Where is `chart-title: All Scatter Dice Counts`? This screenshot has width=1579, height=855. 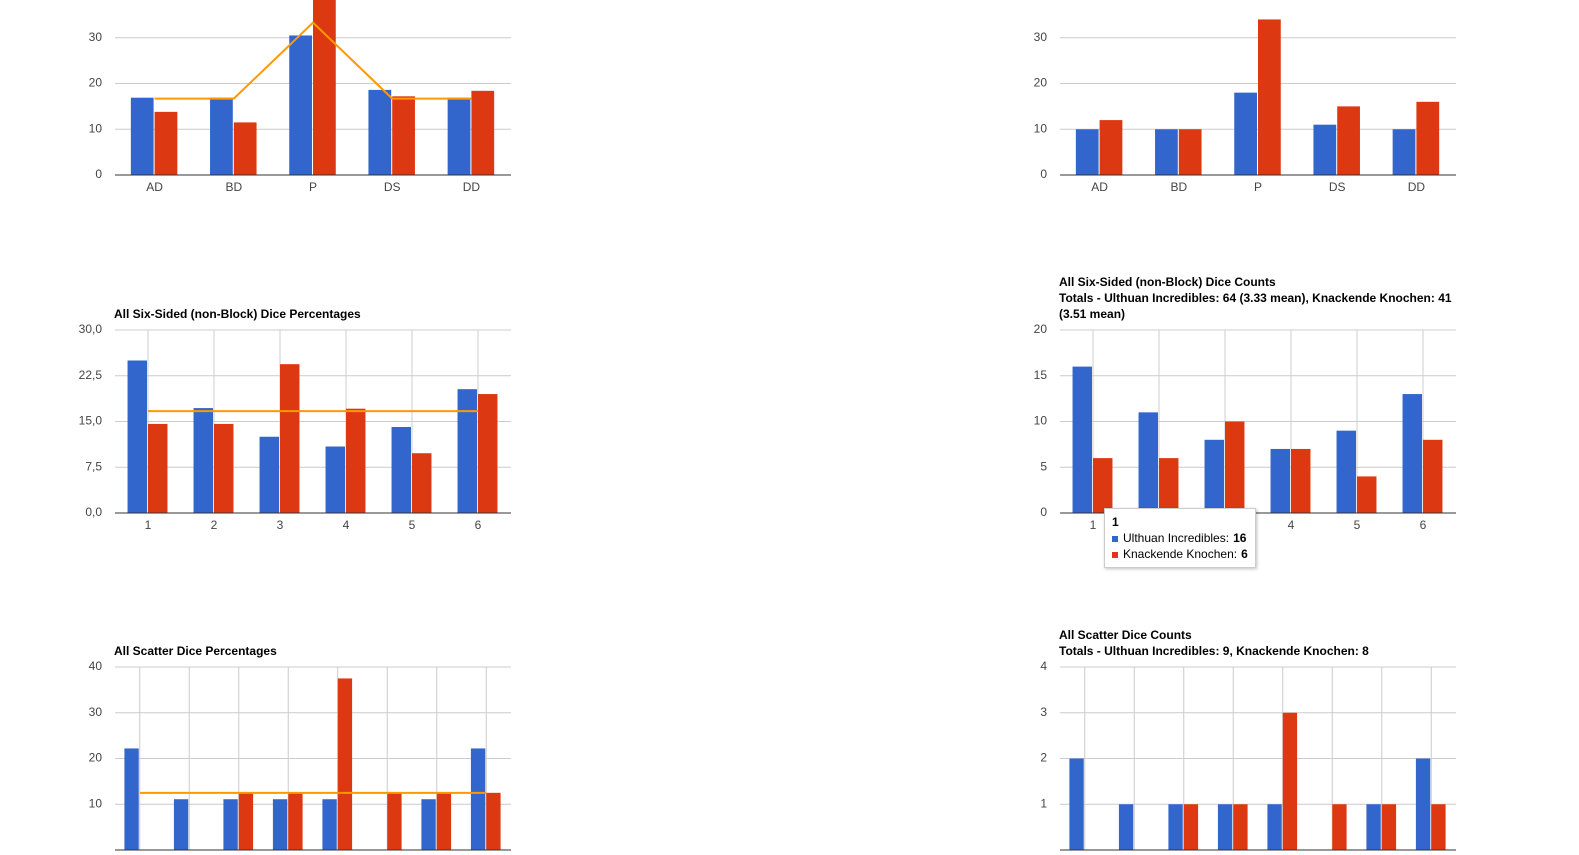
chart-title: All Scatter Dice Counts is located at coordinates (1125, 635).